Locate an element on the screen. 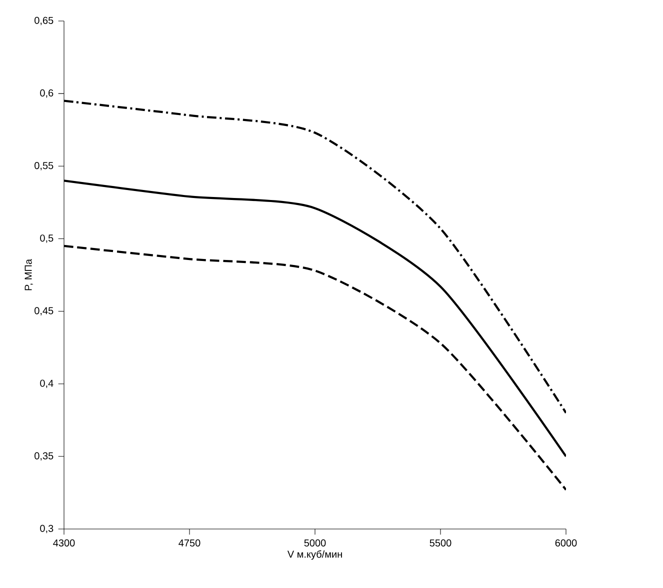  y-tick-label: 0,6 is located at coordinates (47, 93).